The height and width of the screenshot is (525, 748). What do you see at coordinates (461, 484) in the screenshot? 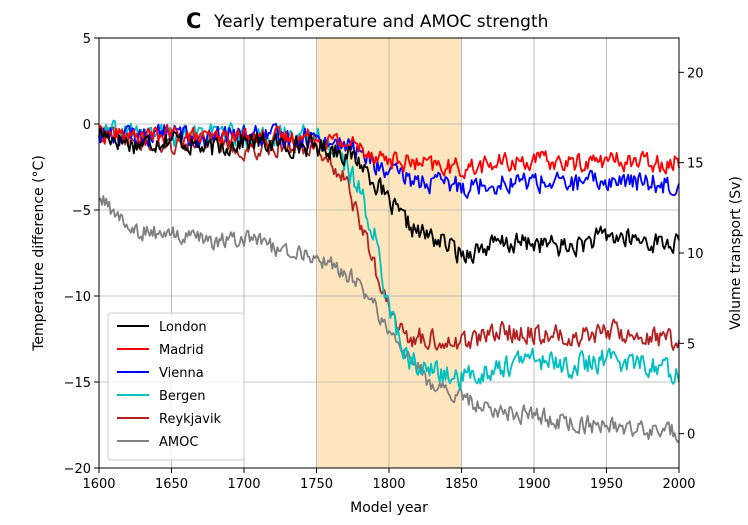
I see `x-tick-label: 1850` at bounding box center [461, 484].